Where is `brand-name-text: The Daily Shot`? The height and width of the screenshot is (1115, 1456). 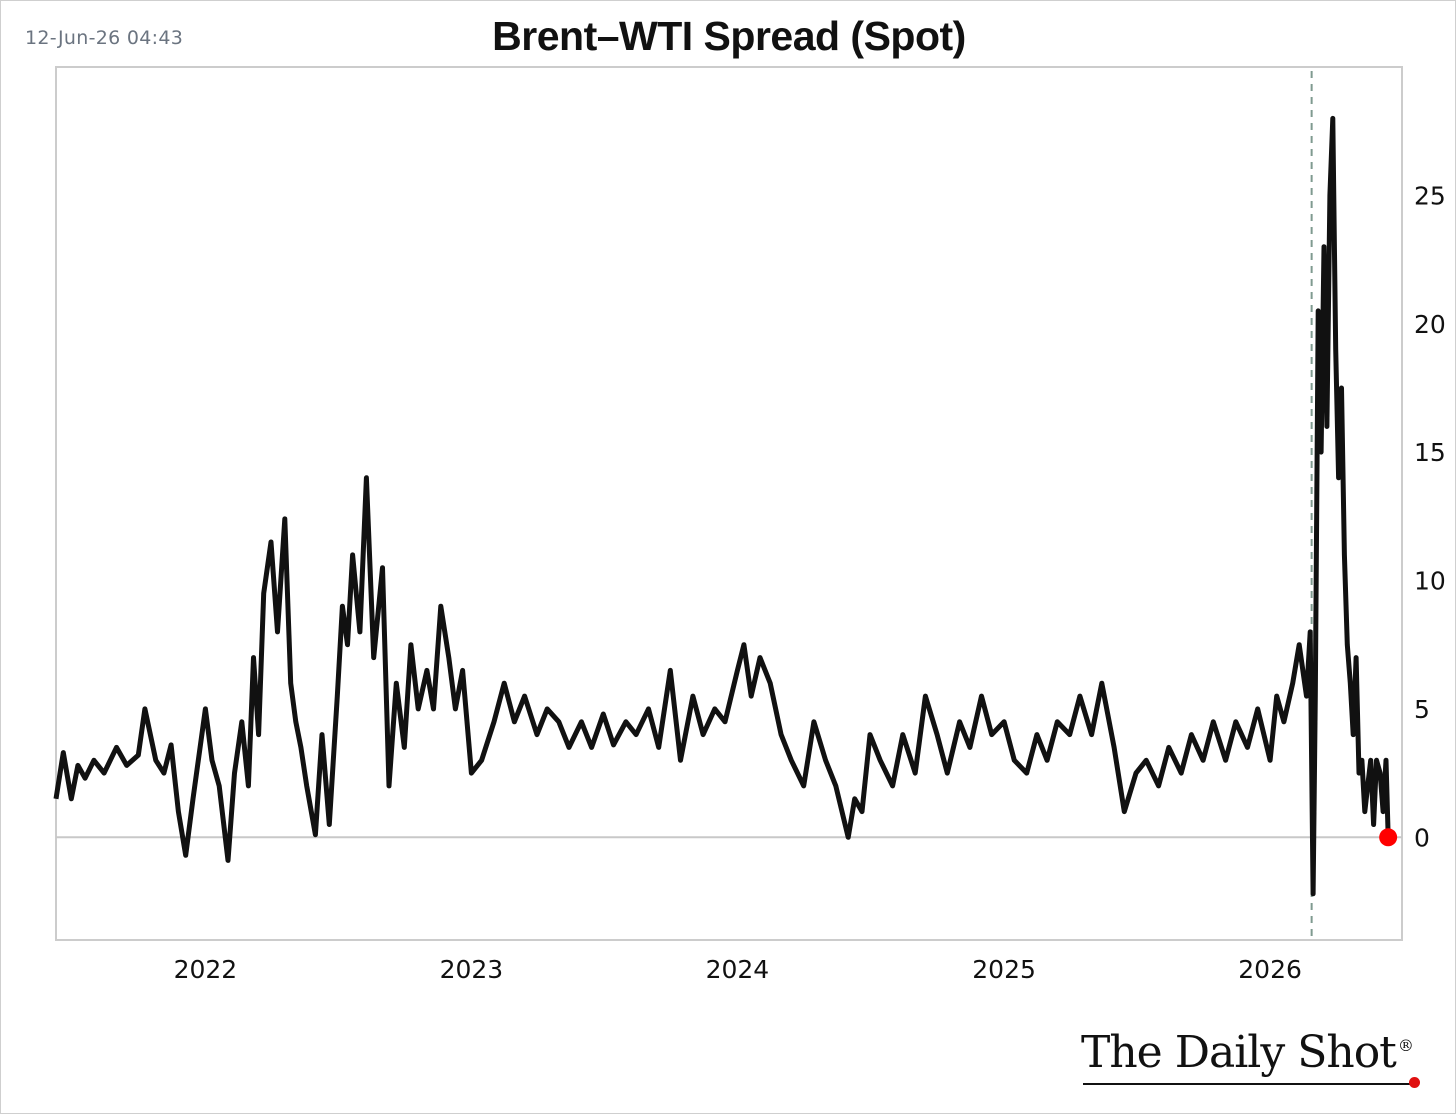
brand-name-text: The Daily Shot is located at coordinates (1239, 1052).